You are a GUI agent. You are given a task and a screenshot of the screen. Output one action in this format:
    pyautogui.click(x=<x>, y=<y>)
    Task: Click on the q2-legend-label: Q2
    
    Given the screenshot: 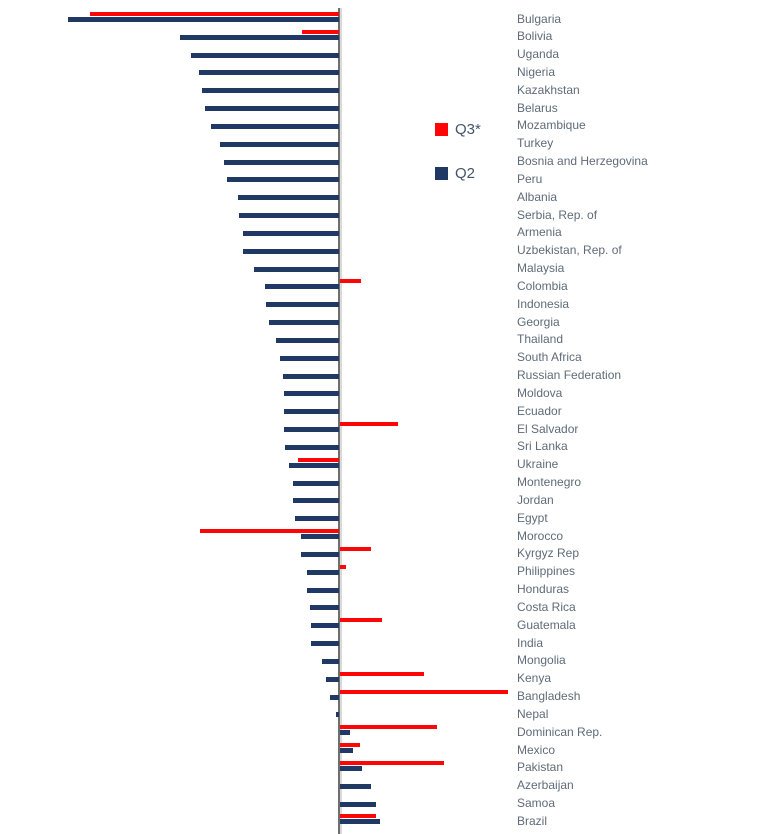 What is the action you would take?
    pyautogui.click(x=465, y=173)
    